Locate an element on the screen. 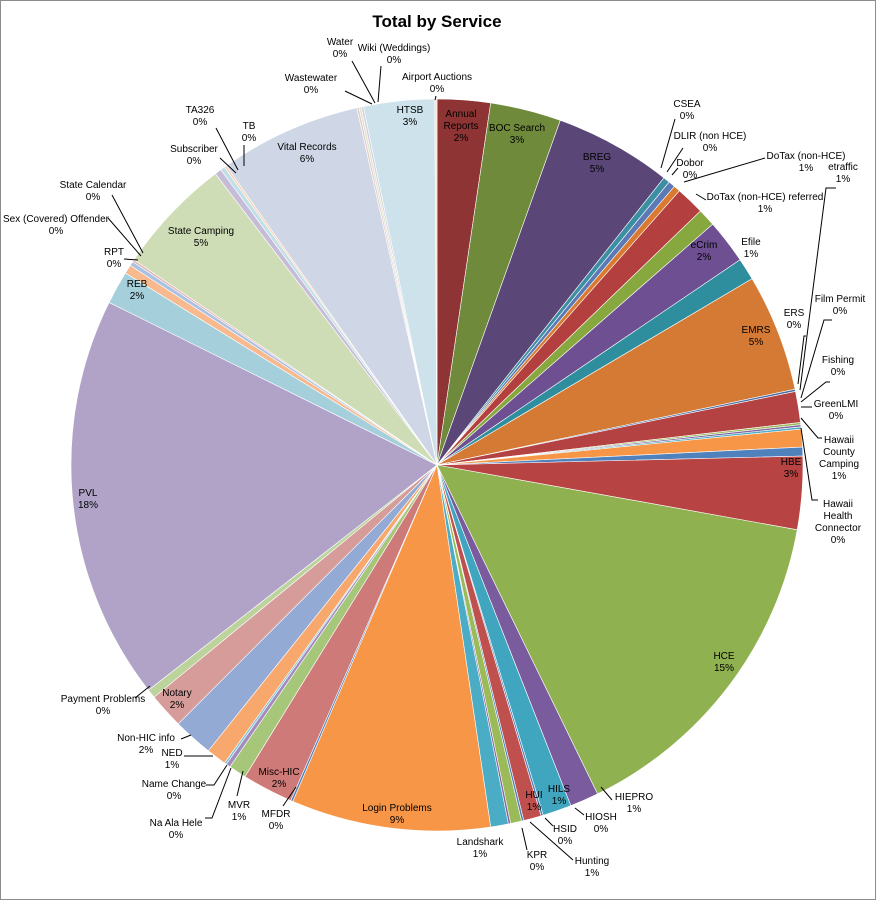 Image resolution: width=876 pixels, height=900 pixels. slice-label-43: State Camping 5% is located at coordinates (201, 237).